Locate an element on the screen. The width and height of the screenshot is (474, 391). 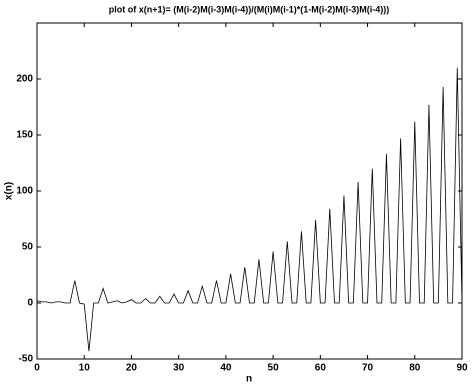
x-tick-label: 20 is located at coordinates (132, 368).